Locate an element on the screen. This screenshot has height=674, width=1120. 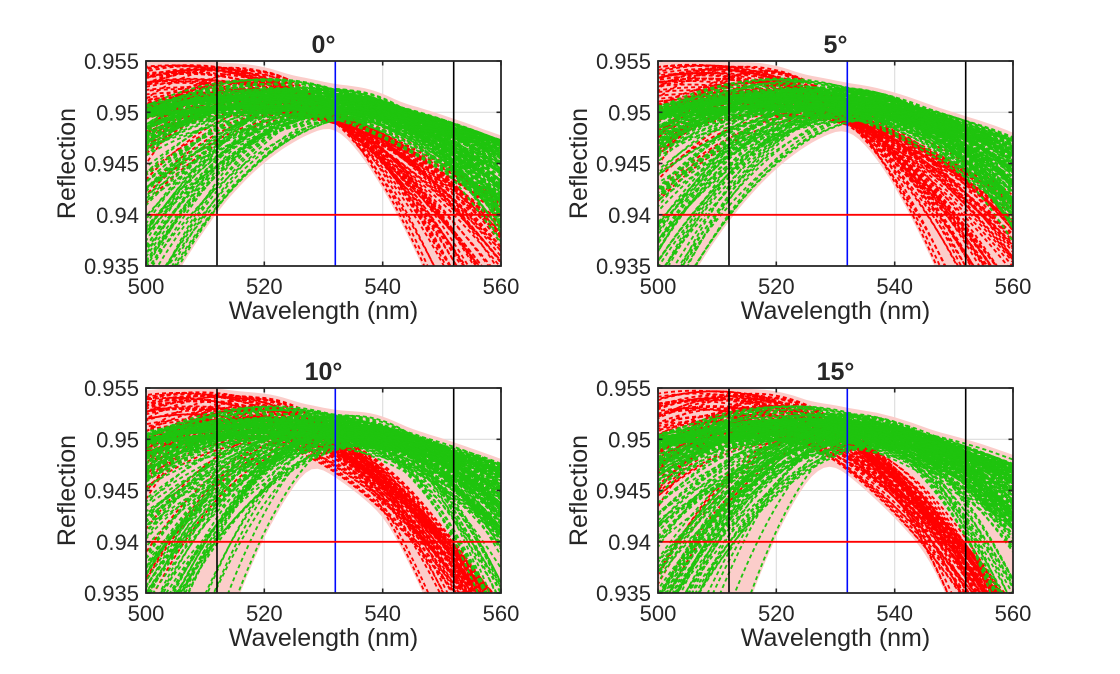
svg-text: 10° is located at coordinates (324, 372).